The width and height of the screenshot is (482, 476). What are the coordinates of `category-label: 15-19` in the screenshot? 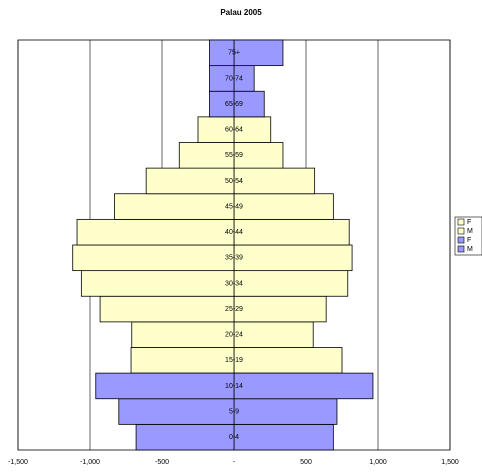 It's located at (234, 360).